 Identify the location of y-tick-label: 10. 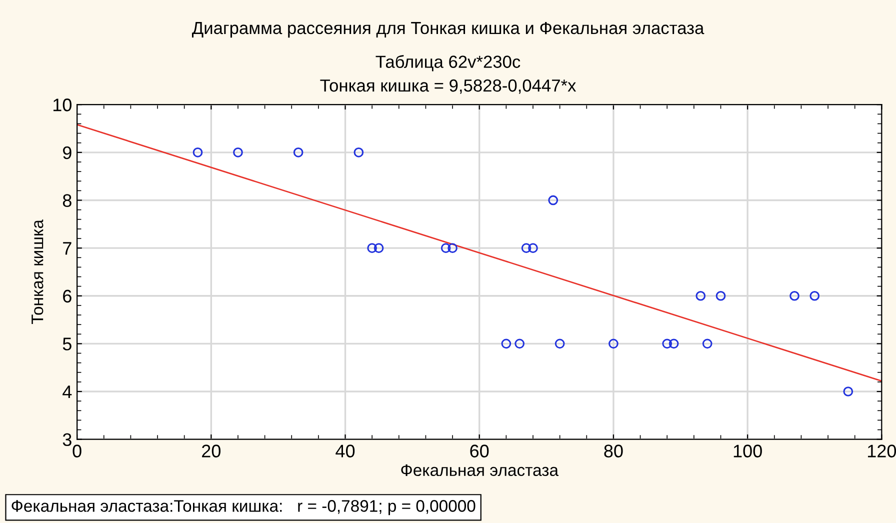
(62, 105).